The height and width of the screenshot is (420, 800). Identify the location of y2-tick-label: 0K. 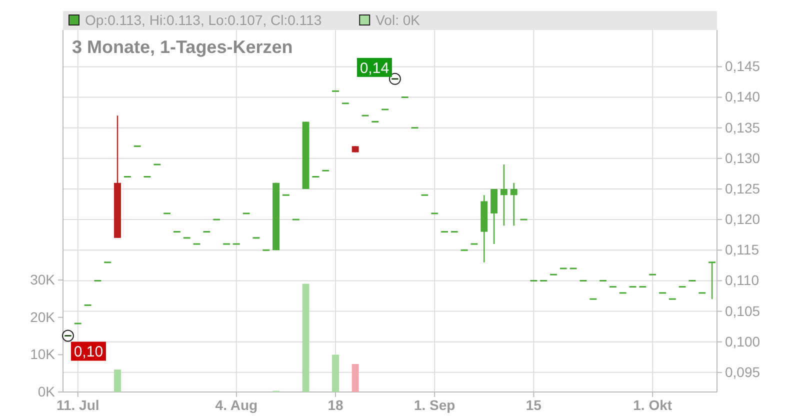
(47, 391).